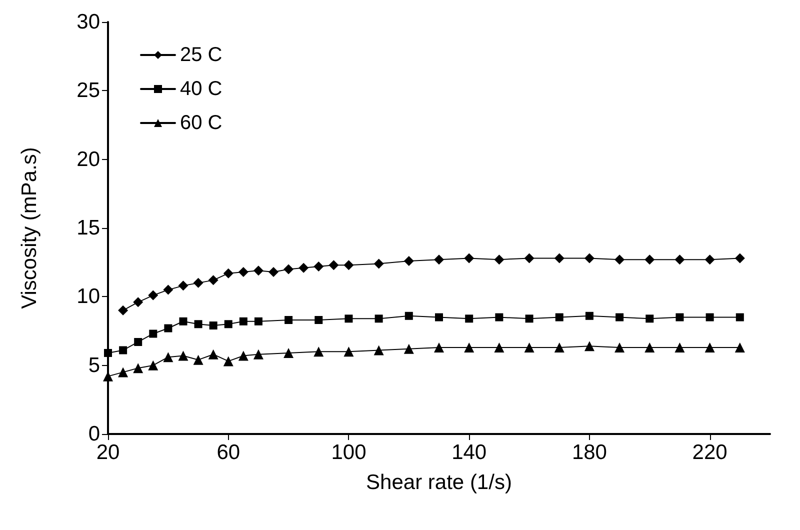 The height and width of the screenshot is (530, 800). Describe the element at coordinates (88, 90) in the screenshot. I see `y-tick-label: 25` at that location.